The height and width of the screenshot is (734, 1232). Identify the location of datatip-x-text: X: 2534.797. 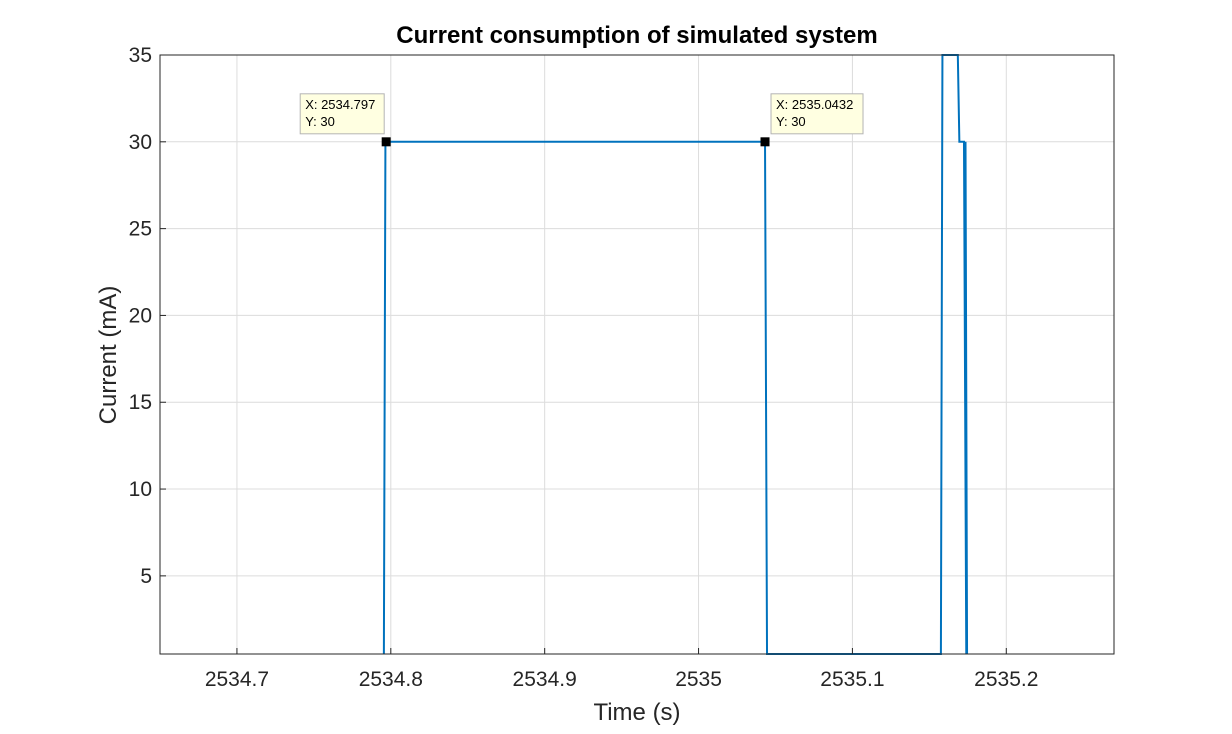
(340, 104).